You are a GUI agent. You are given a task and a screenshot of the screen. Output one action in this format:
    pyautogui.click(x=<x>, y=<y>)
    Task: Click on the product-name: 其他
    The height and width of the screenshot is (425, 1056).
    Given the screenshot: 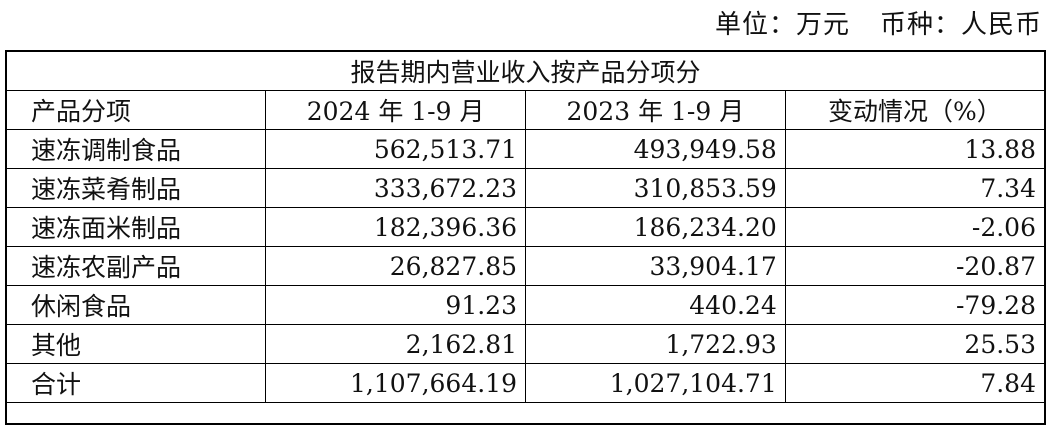 What is the action you would take?
    pyautogui.click(x=136, y=344)
    